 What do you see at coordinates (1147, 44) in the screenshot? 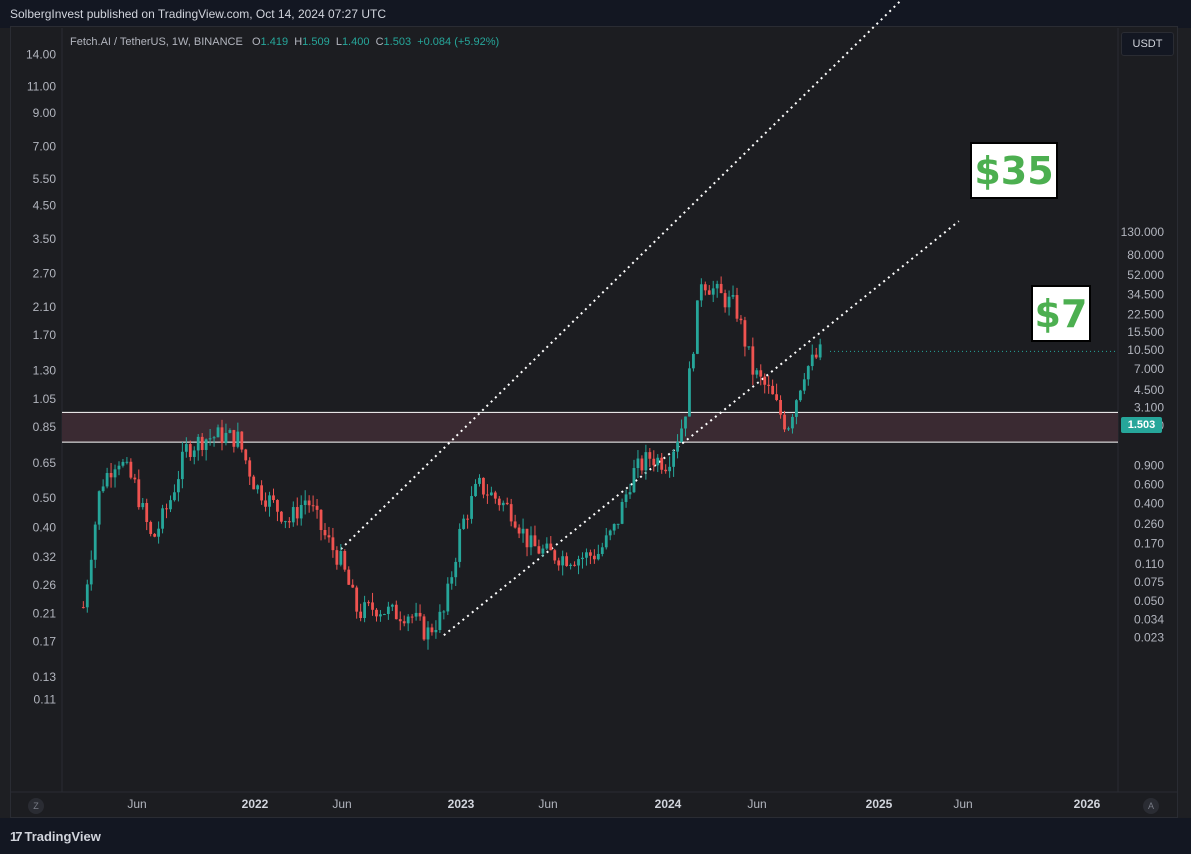
I see `currency-button: USDT` at bounding box center [1147, 44].